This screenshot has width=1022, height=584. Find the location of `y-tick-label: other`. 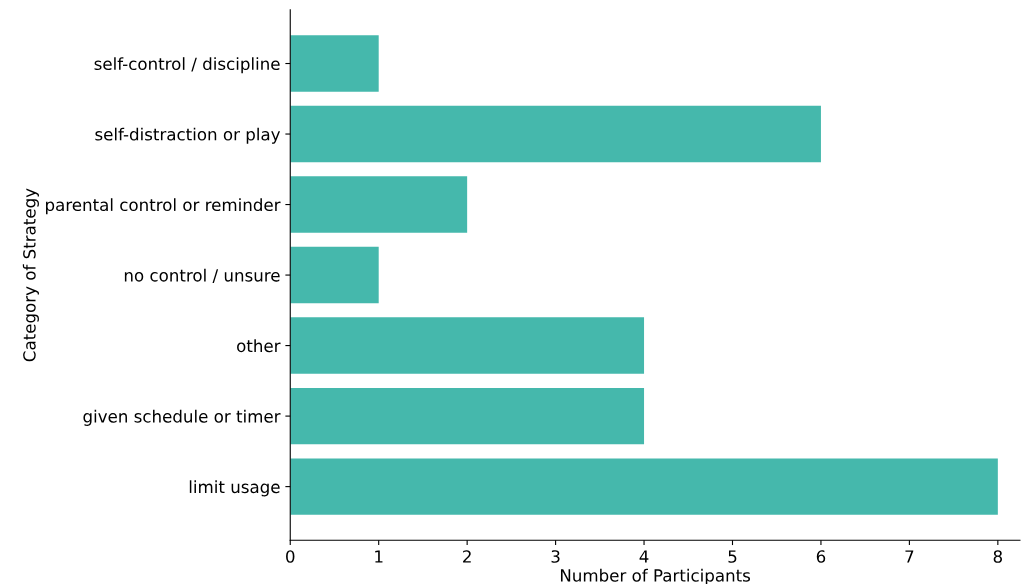

y-tick-label: other is located at coordinates (259, 346).